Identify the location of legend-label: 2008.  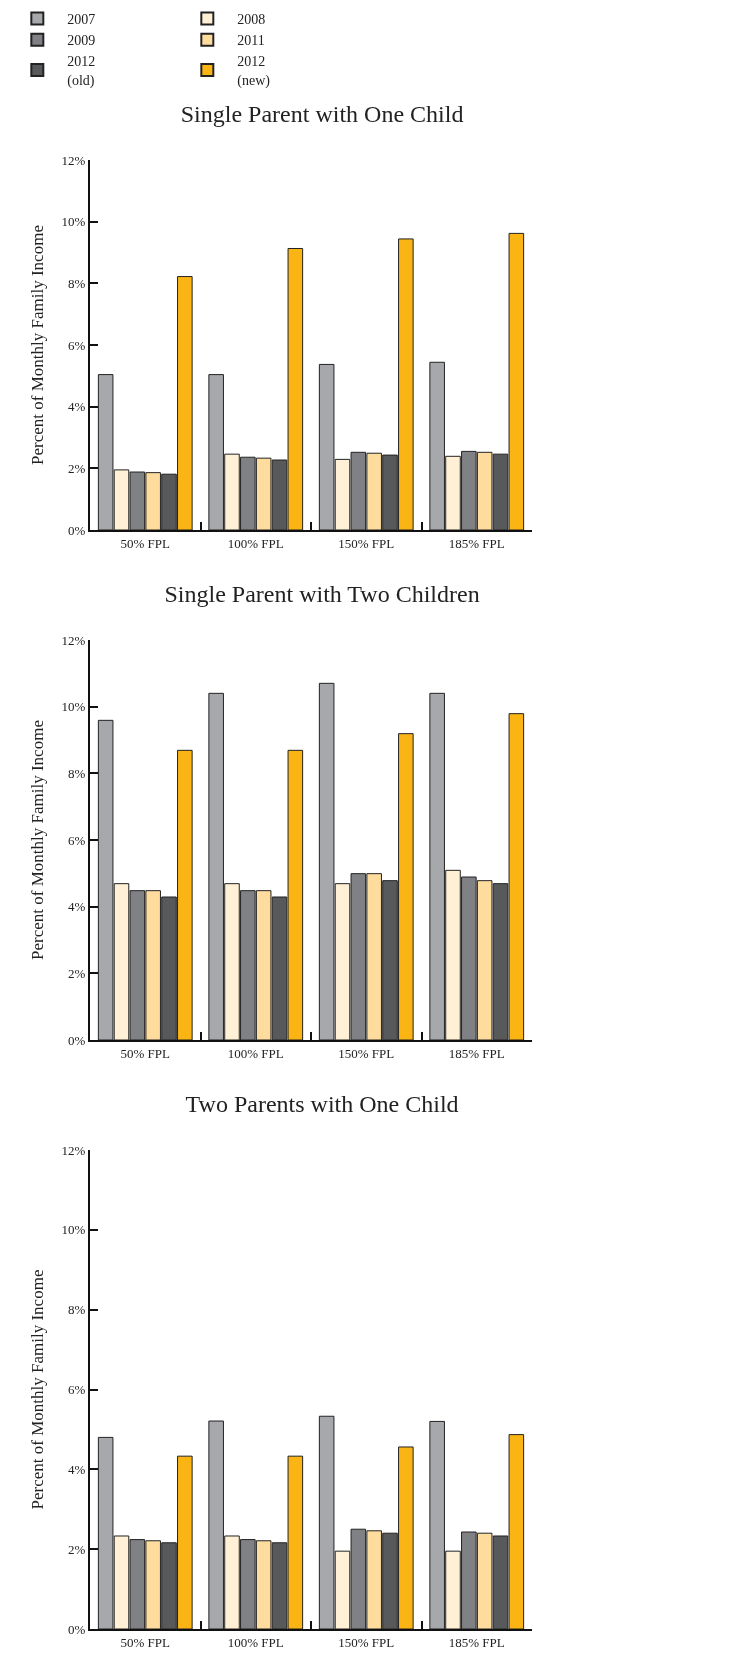
(251, 19).